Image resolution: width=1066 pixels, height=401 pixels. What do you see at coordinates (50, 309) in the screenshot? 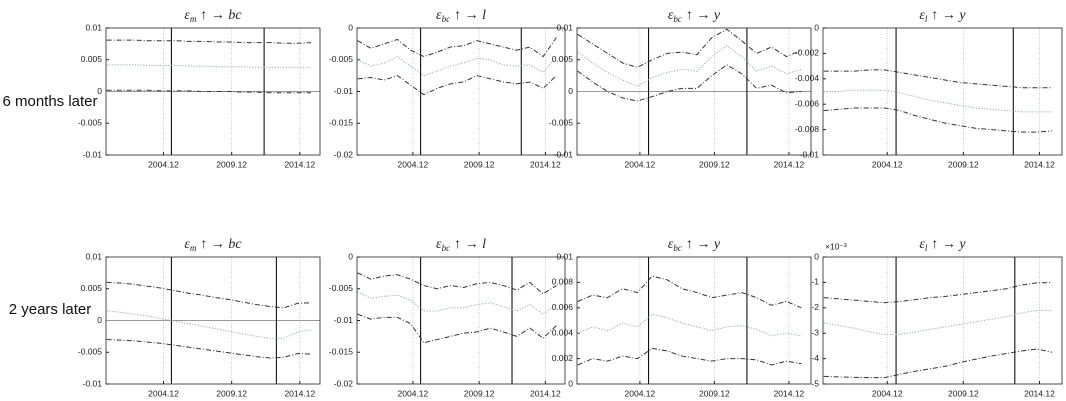
I see `row-label: 2 years later` at bounding box center [50, 309].